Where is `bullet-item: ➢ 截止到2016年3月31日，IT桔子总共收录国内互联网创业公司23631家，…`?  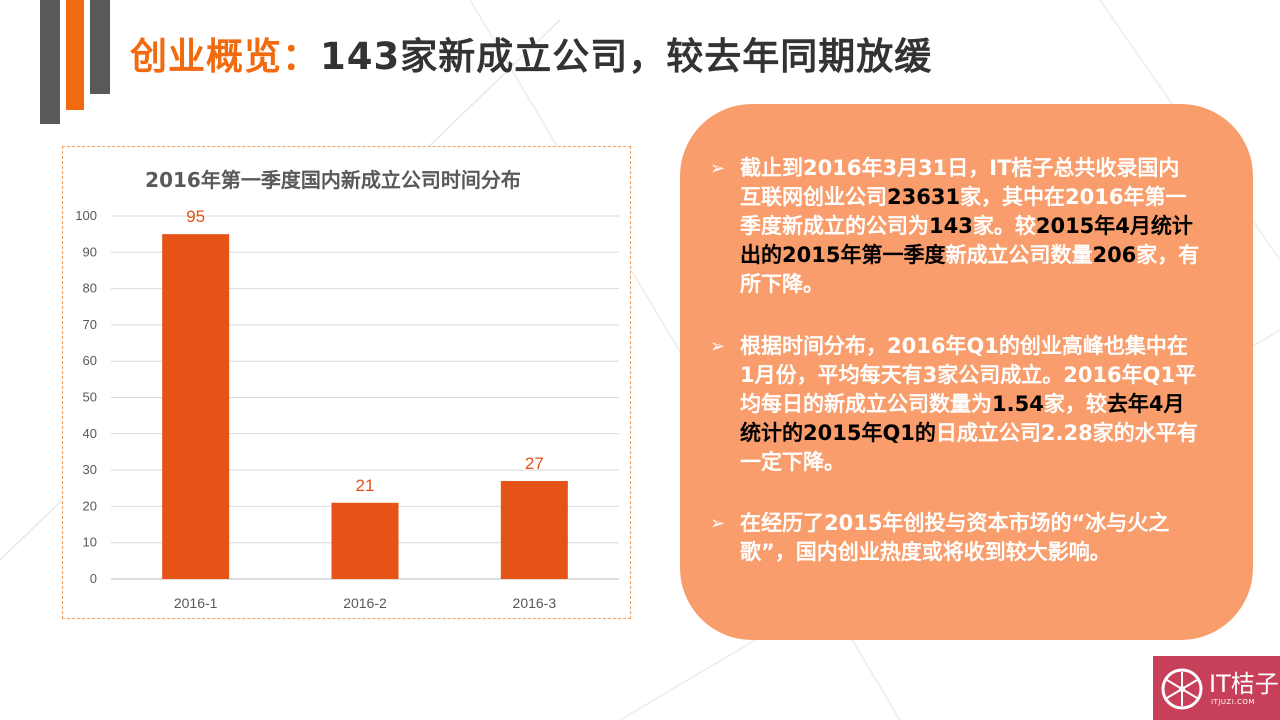 bullet-item: ➢ 截止到2016年3月31日，IT桔子总共收录国内互联网创业公司23631家，… is located at coordinates (955, 226).